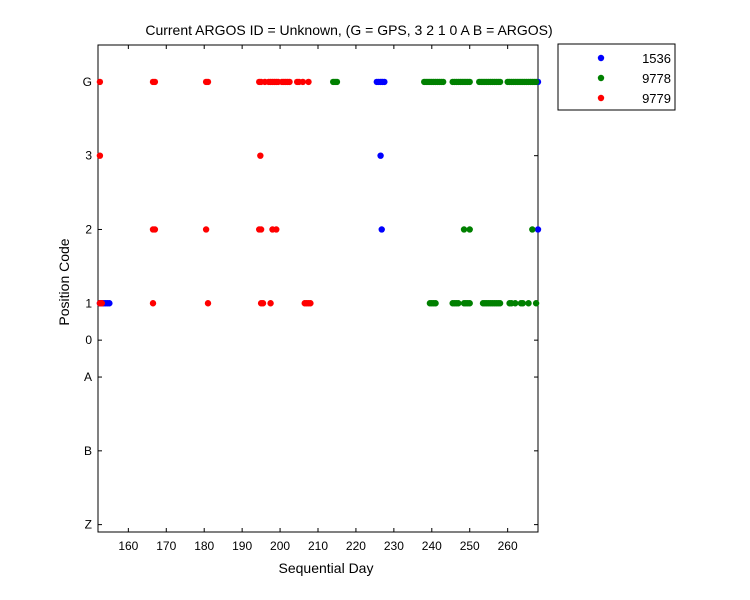  What do you see at coordinates (88, 377) in the screenshot?
I see `y-tick-label: A` at bounding box center [88, 377].